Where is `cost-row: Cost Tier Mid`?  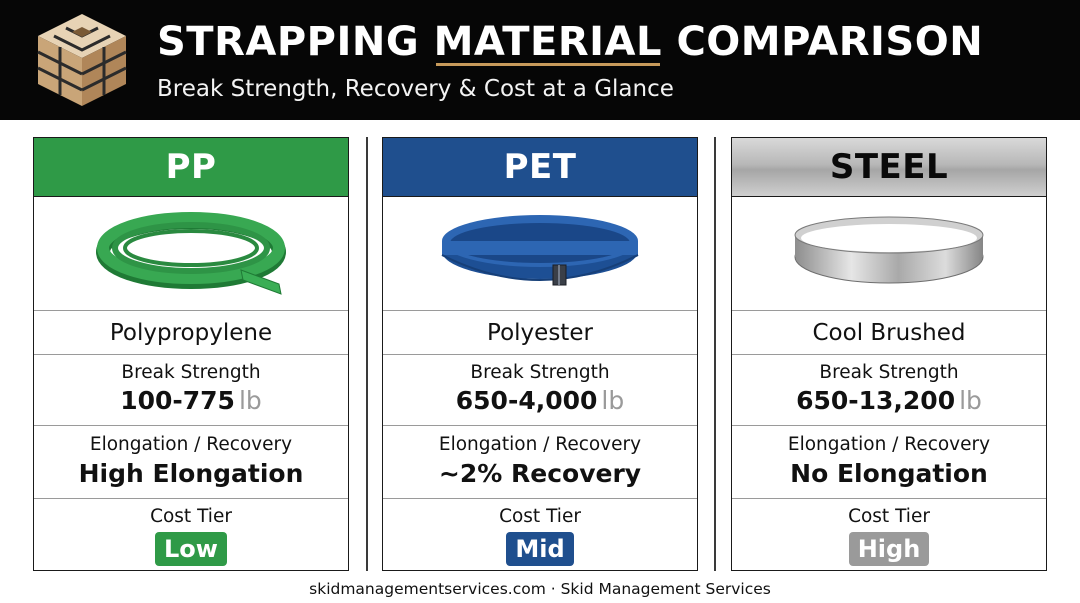 cost-row: Cost Tier Mid is located at coordinates (540, 532).